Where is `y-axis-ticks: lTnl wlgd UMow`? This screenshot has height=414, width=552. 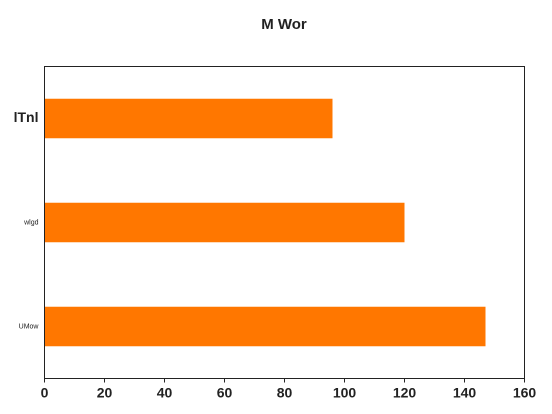 y-axis-ticks: lTnl wlgd UMow is located at coordinates (27, 219).